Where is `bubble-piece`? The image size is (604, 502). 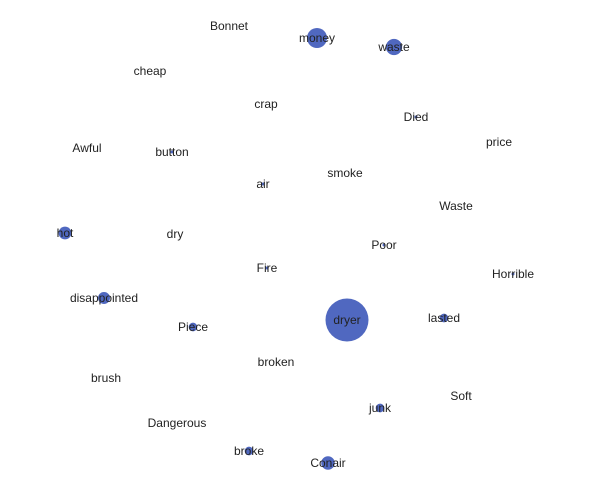
bubble-piece is located at coordinates (193, 327).